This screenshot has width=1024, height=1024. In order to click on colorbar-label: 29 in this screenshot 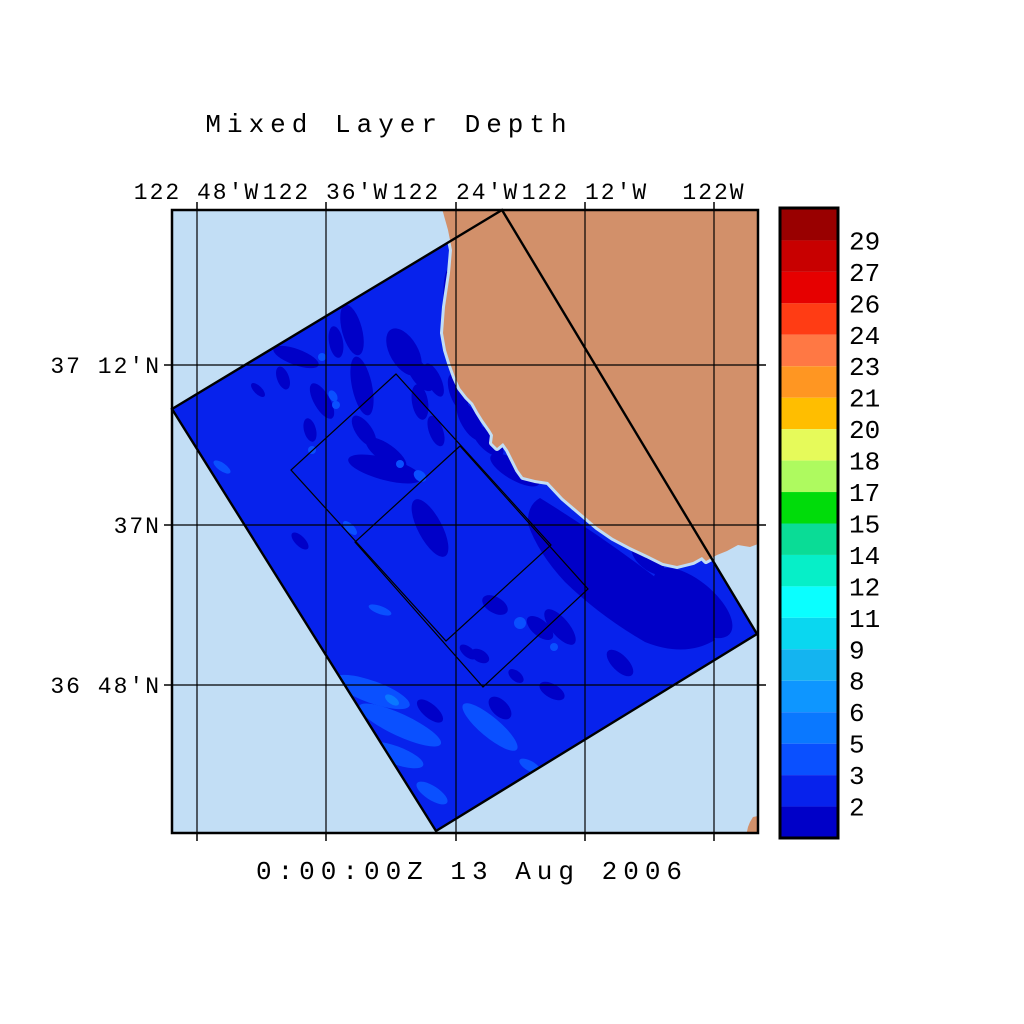, I will do `click(864, 242)`.